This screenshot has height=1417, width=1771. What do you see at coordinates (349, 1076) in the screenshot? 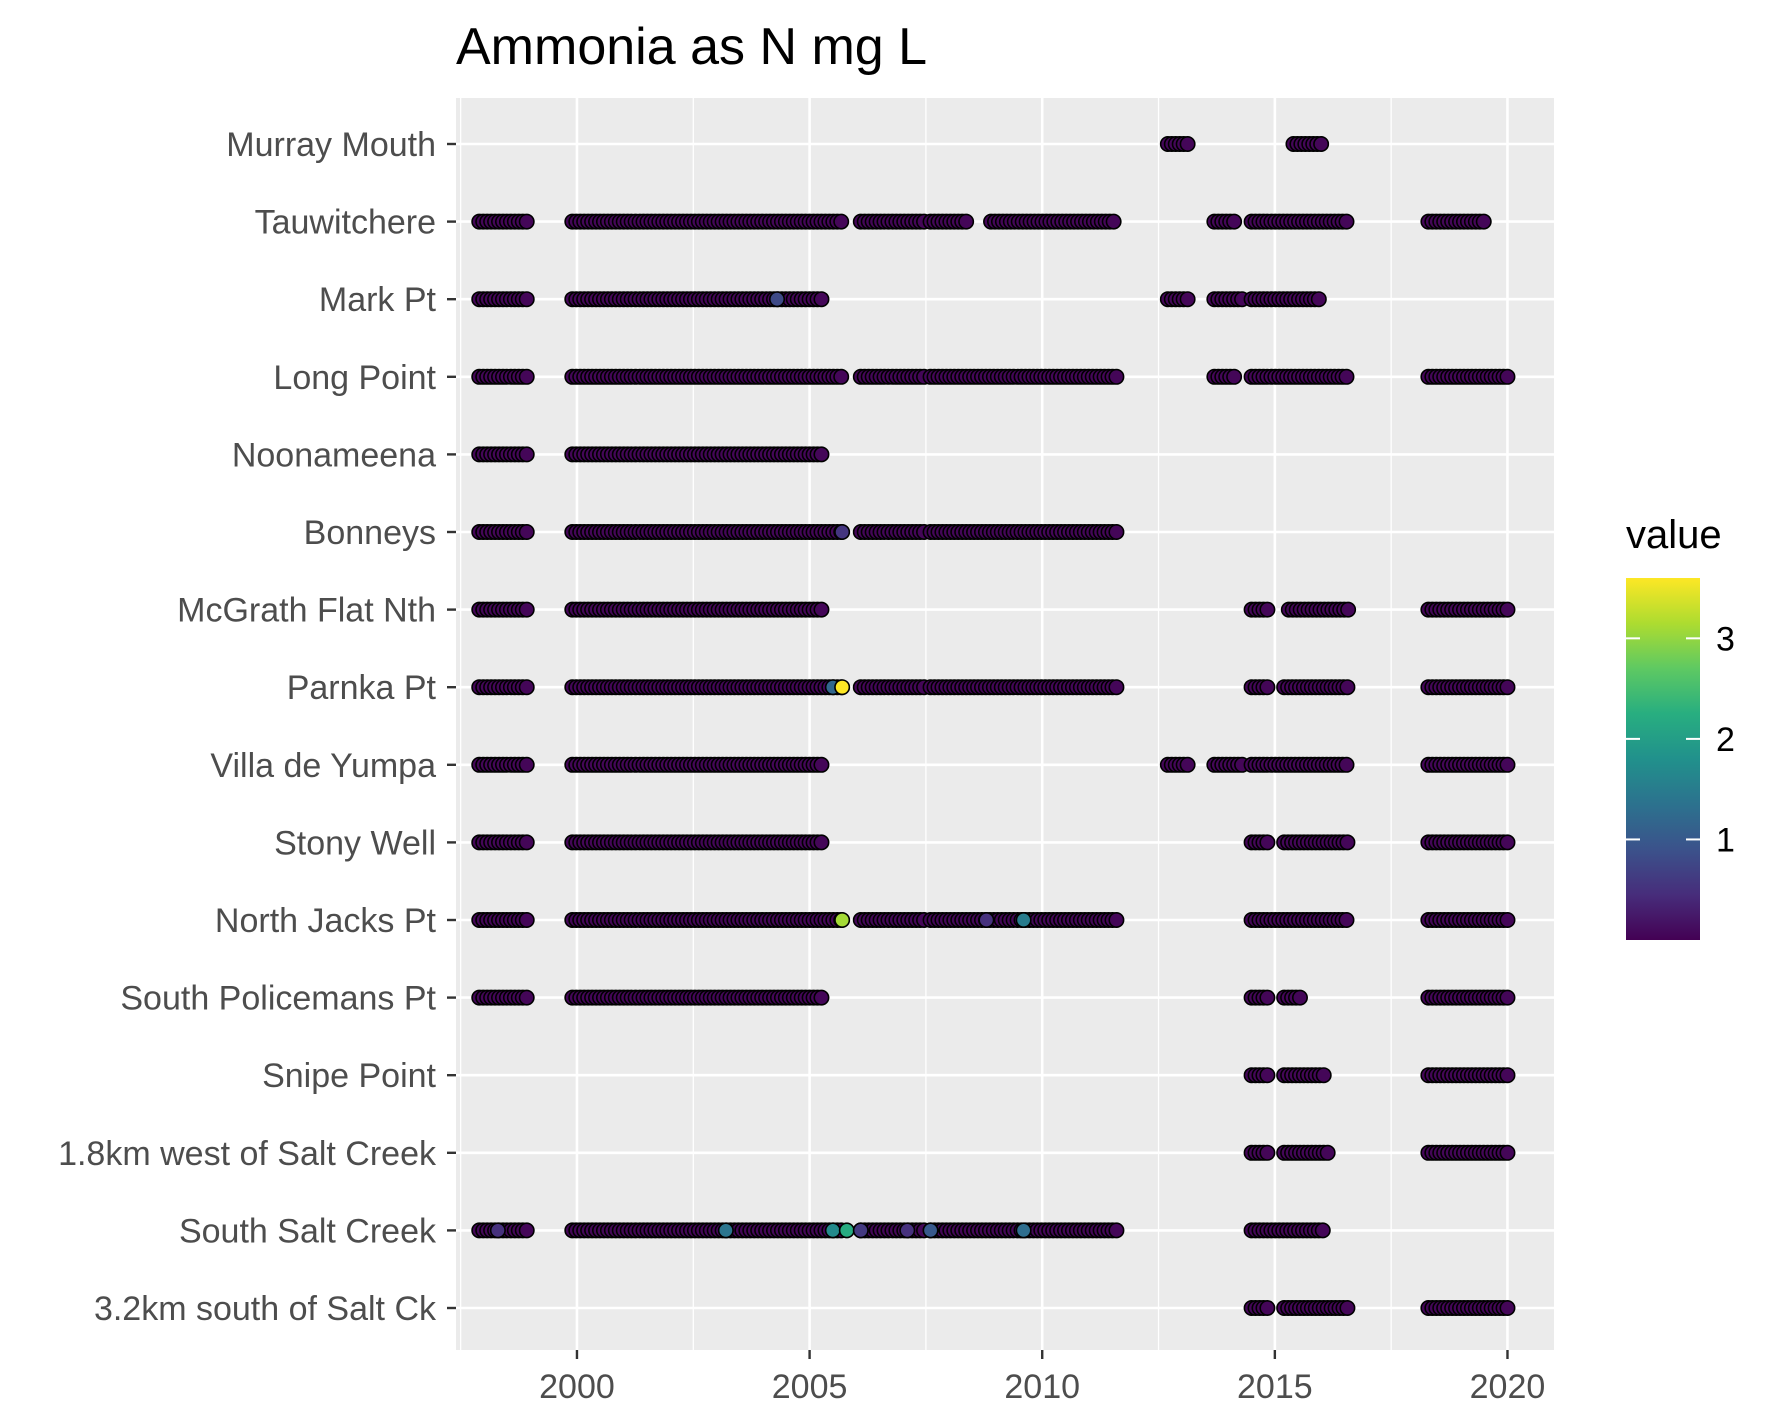
I see `y-tick-label: Snipe Point` at bounding box center [349, 1076].